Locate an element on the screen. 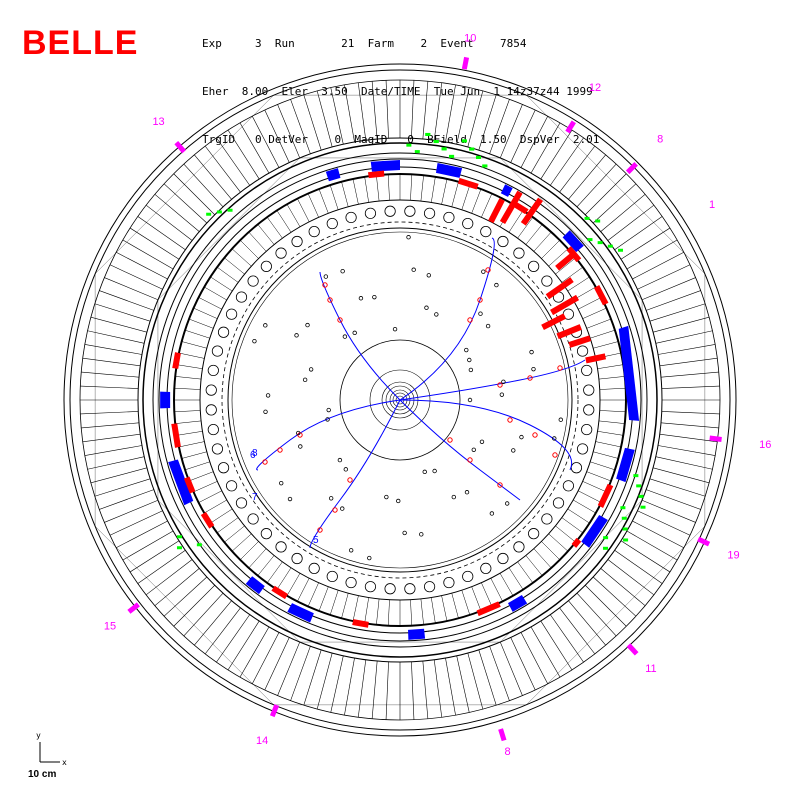  track-right-lower is located at coordinates (485, 435).